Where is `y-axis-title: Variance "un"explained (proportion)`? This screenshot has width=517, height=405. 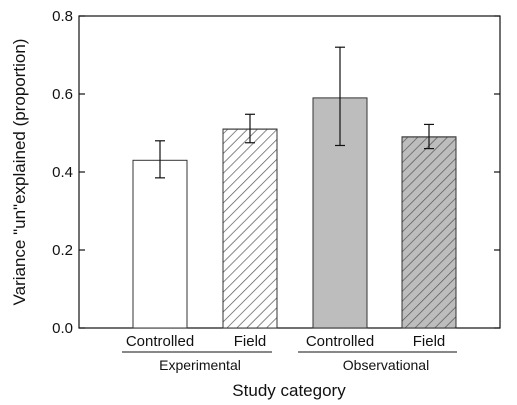
y-axis-title: Variance "un"explained (proportion) is located at coordinates (19, 172).